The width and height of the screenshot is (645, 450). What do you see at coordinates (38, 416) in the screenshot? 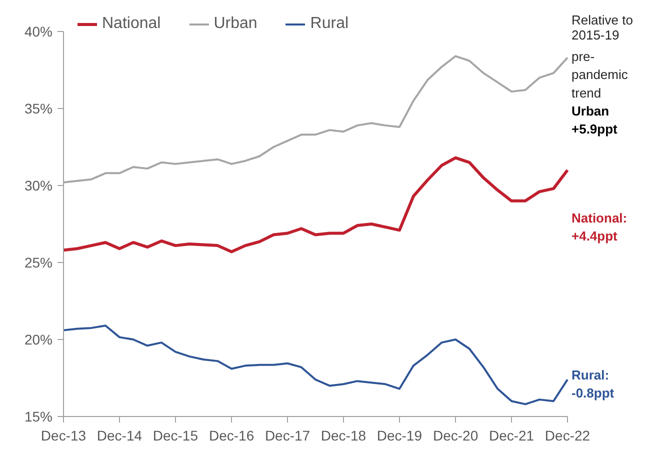
I see `y-tick-label: 15%` at bounding box center [38, 416].